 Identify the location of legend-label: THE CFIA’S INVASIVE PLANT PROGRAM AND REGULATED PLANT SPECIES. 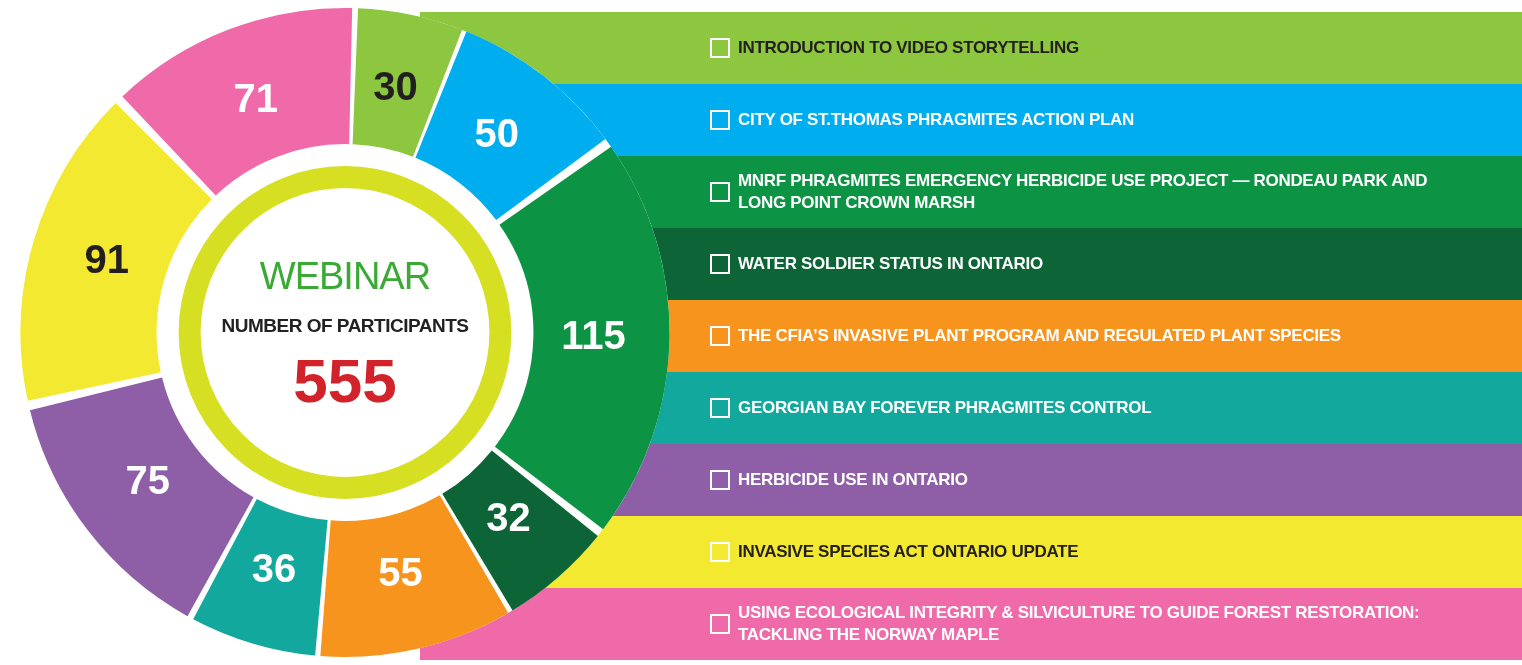
(1039, 336).